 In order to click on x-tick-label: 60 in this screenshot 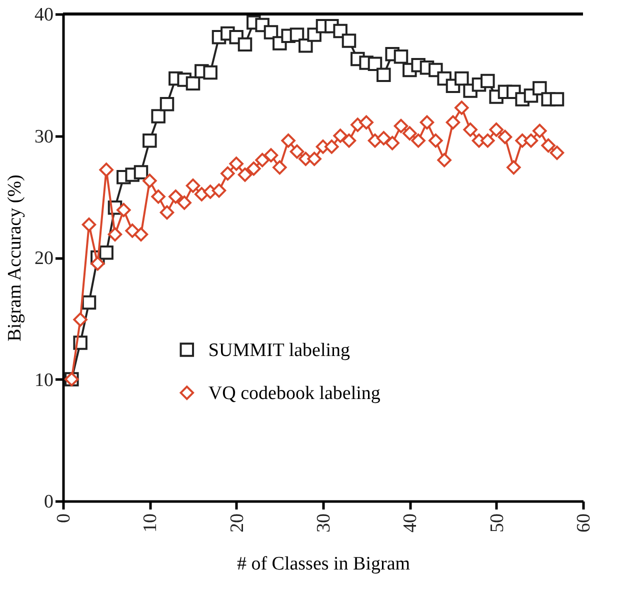, I will do `click(584, 523)`.